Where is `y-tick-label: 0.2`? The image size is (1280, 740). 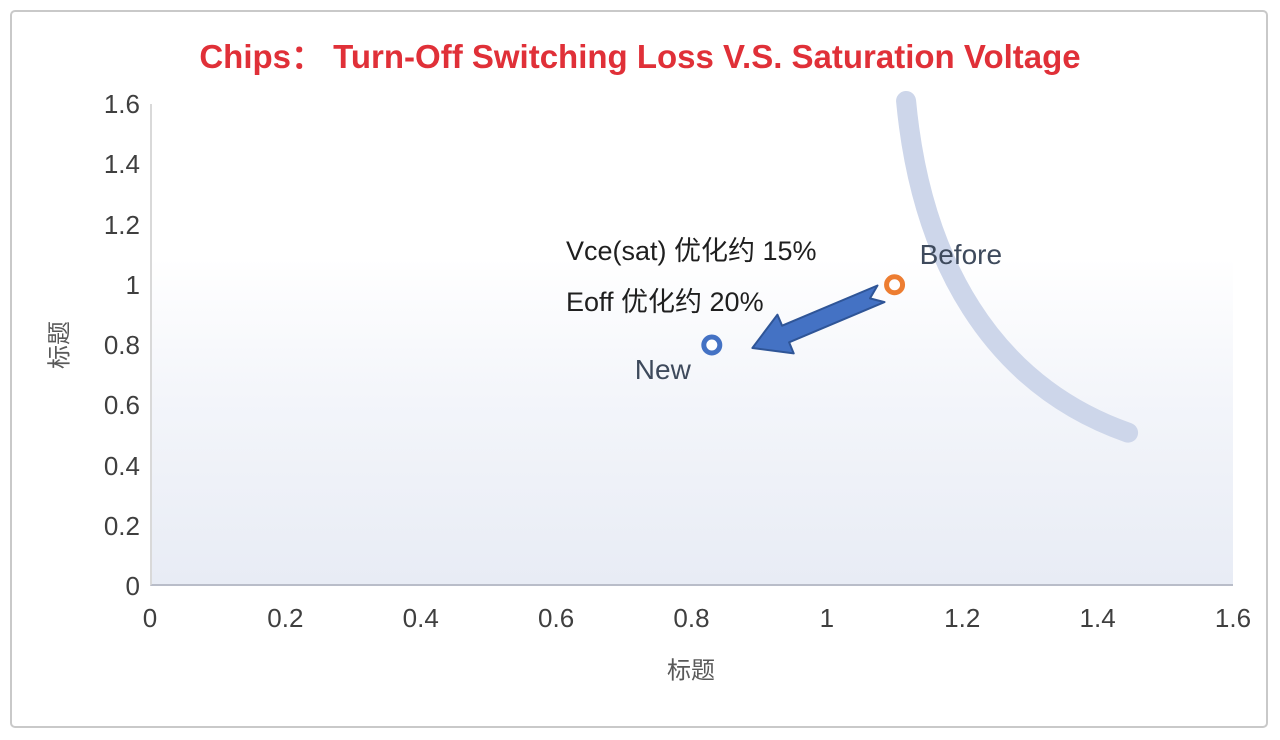 y-tick-label: 0.2 is located at coordinates (121, 525).